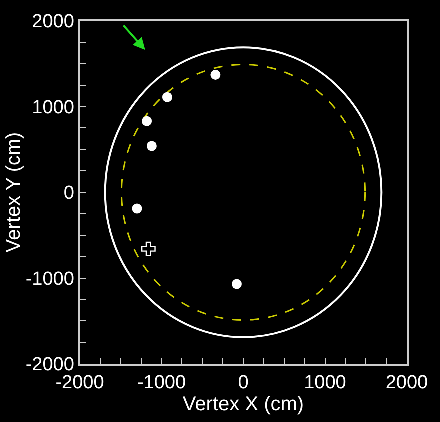  What do you see at coordinates (407, 383) in the screenshot?
I see `x-tick-label: 2000` at bounding box center [407, 383].